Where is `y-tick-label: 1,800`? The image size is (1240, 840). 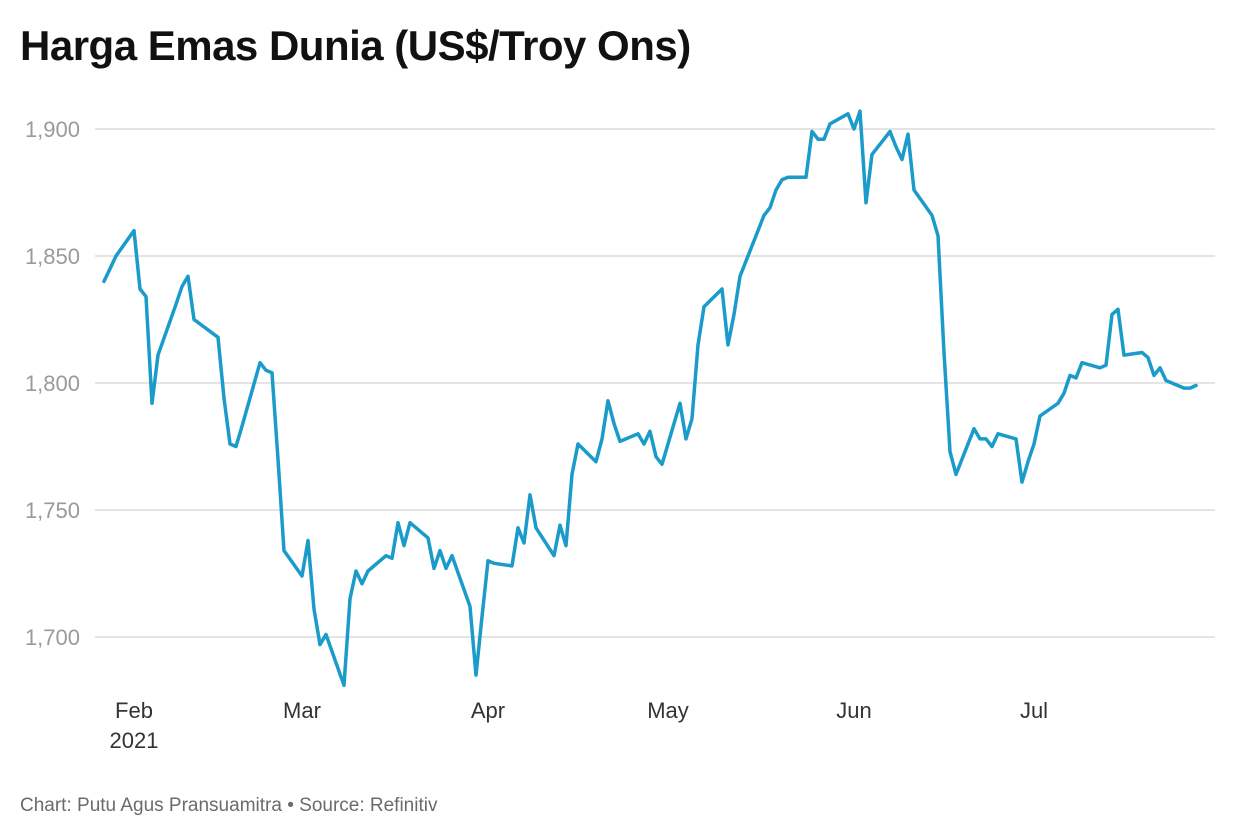 y-tick-label: 1,800 is located at coordinates (52, 383).